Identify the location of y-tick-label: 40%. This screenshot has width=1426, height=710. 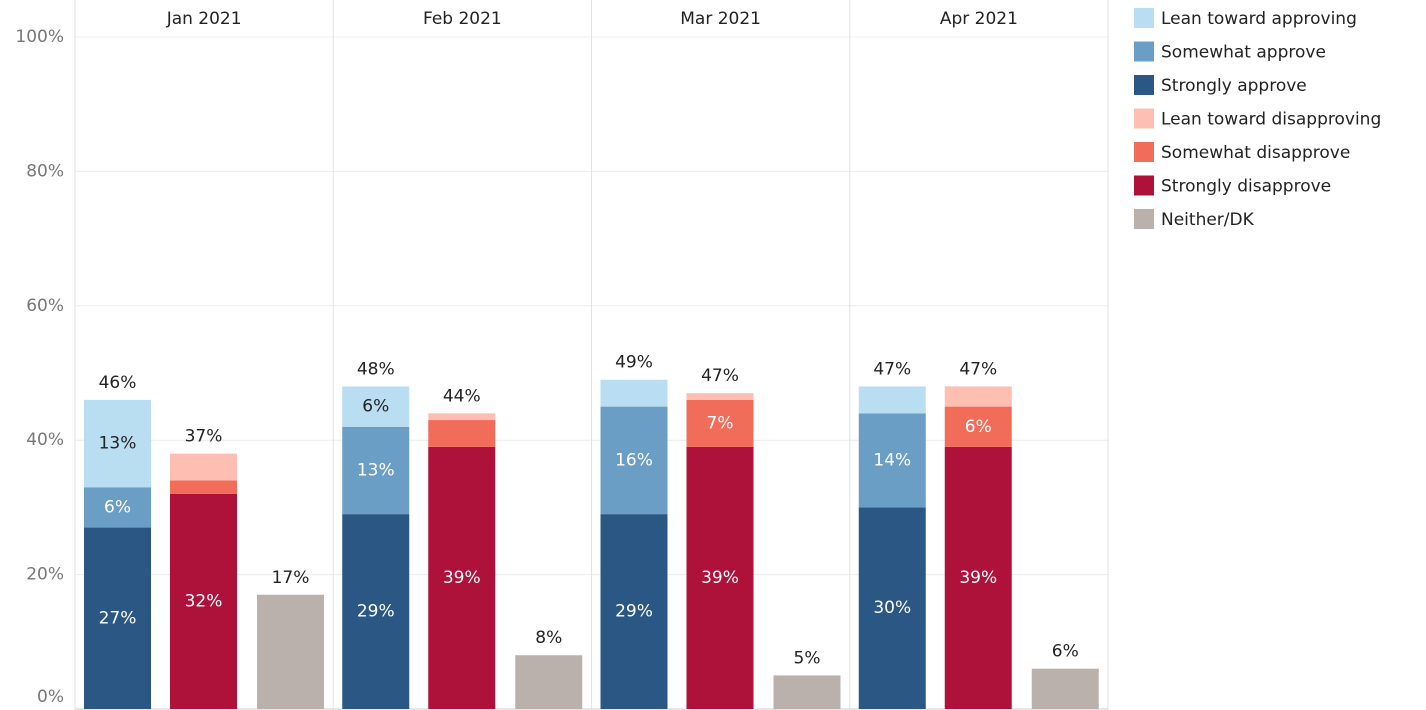
(45, 440).